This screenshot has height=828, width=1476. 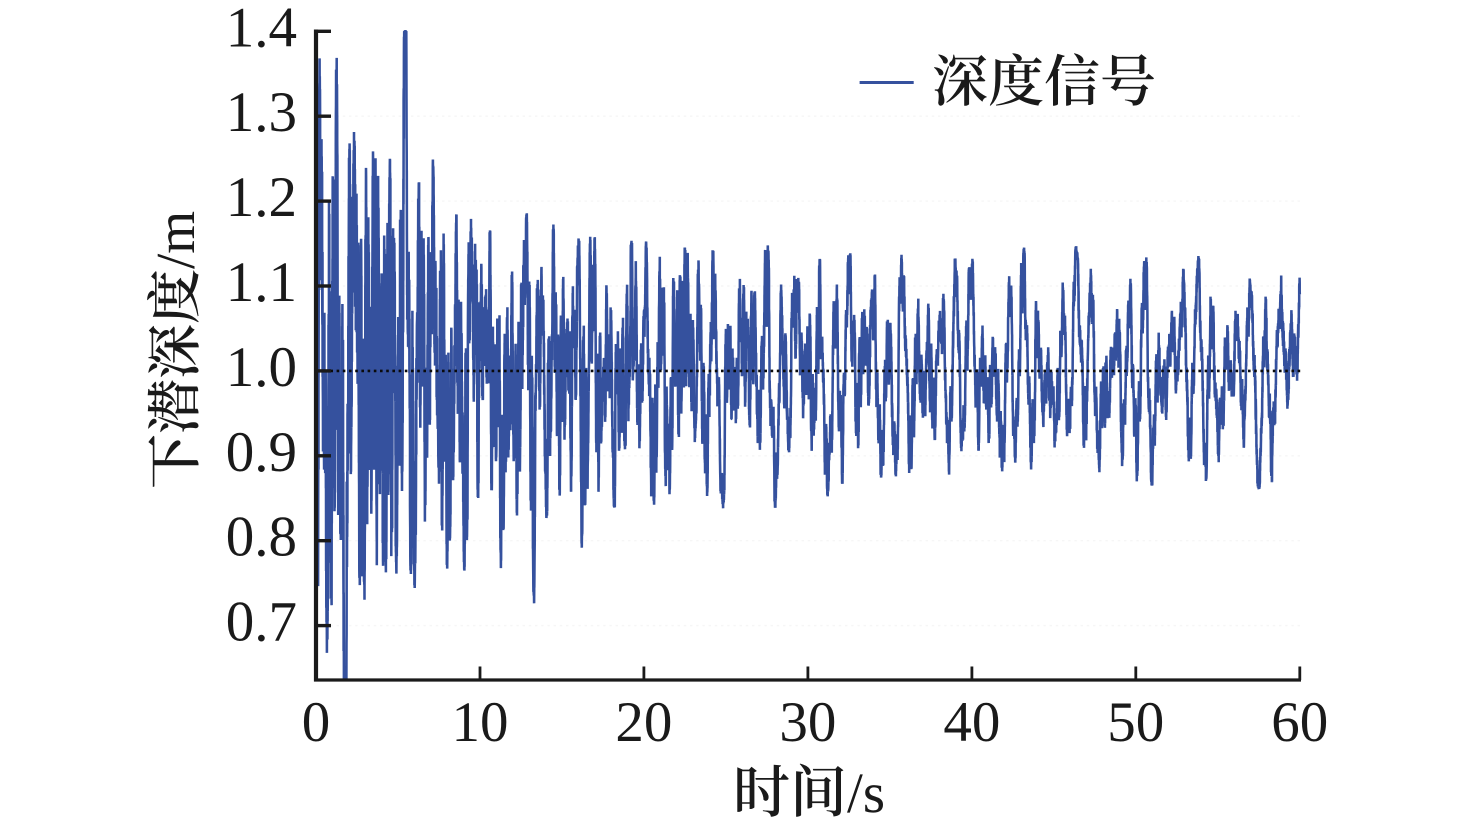 What do you see at coordinates (1299, 722) in the screenshot?
I see `svg-text: 60` at bounding box center [1299, 722].